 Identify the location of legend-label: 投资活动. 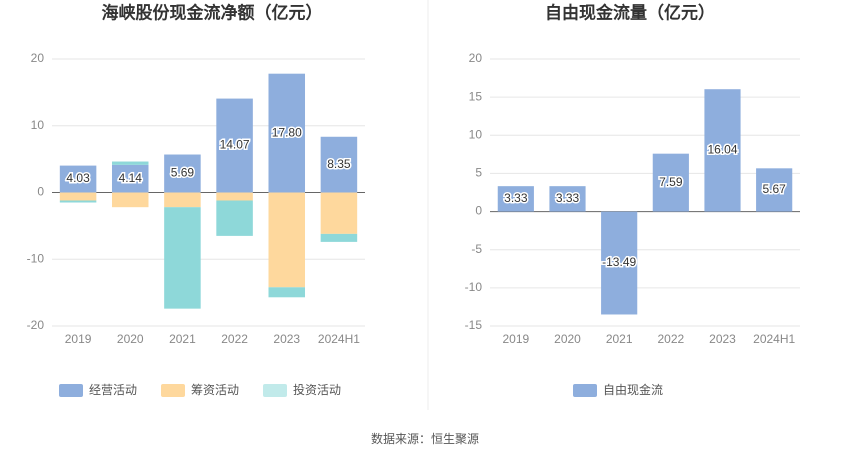
(317, 389).